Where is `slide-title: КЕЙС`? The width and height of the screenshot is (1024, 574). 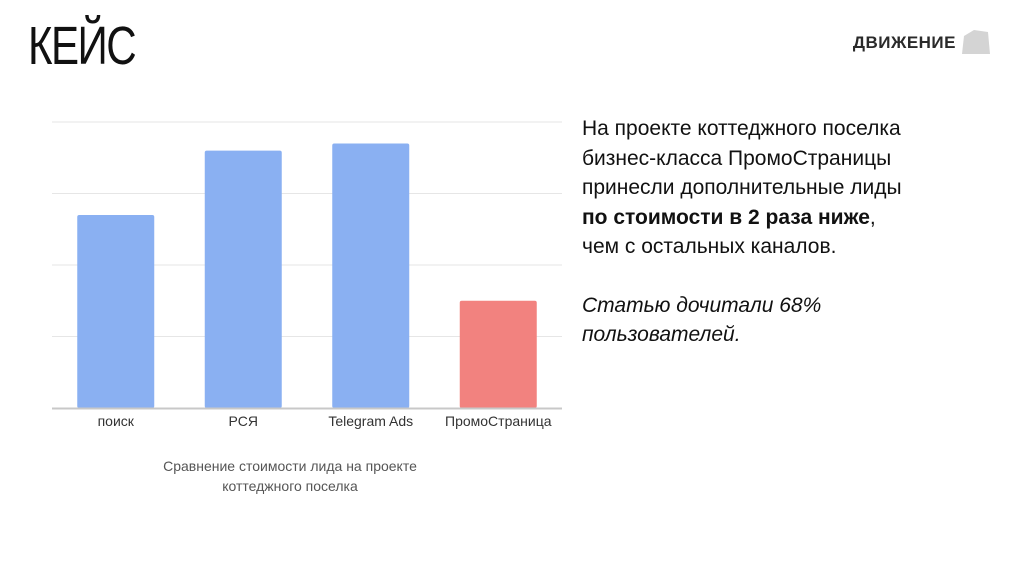 slide-title: КЕЙС is located at coordinates (82, 46).